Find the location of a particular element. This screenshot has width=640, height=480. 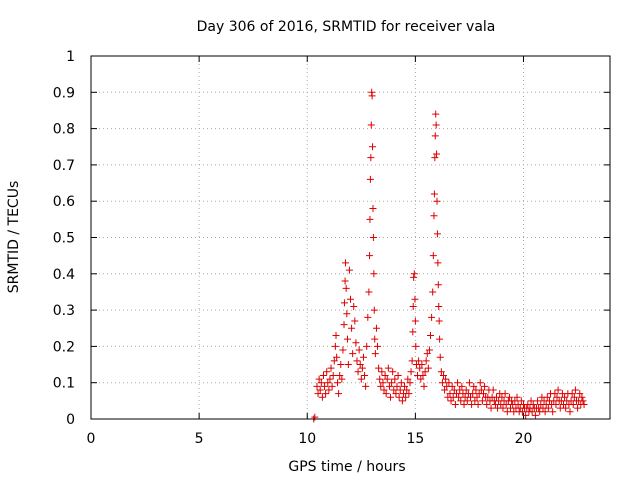

y-tick-label: 0.5 is located at coordinates (64, 239).